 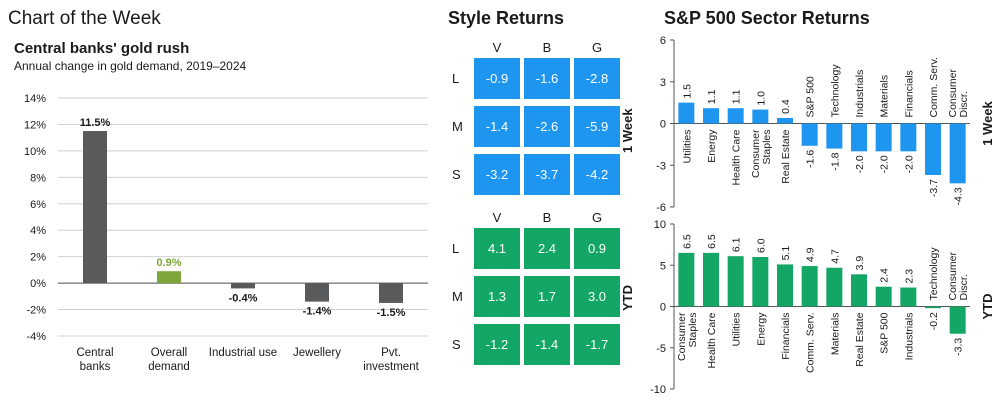 What do you see at coordinates (987, 122) in the screenshot?
I see `sector-week-side-label: 1 Week` at bounding box center [987, 122].